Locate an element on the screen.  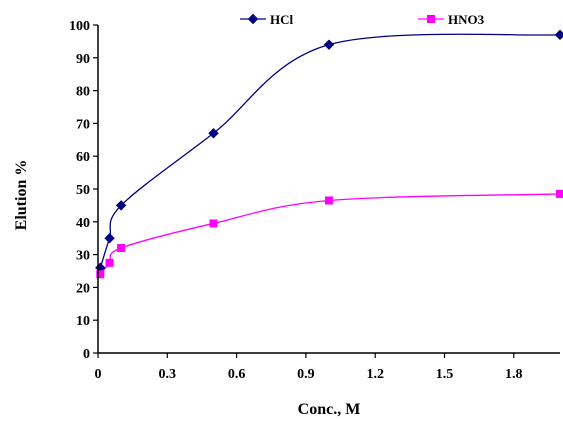
x-tick-label: 1.5 is located at coordinates (445, 374).